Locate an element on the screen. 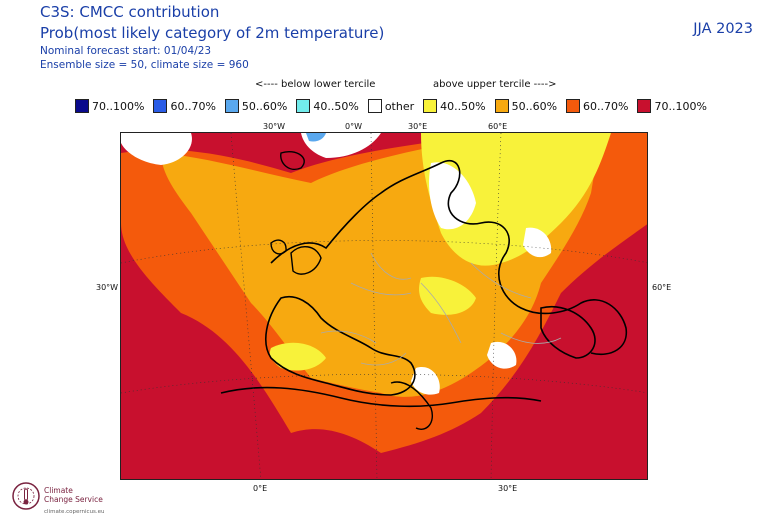 This screenshot has width=761, height=519. grid-label-top: 0°W is located at coordinates (353, 126).